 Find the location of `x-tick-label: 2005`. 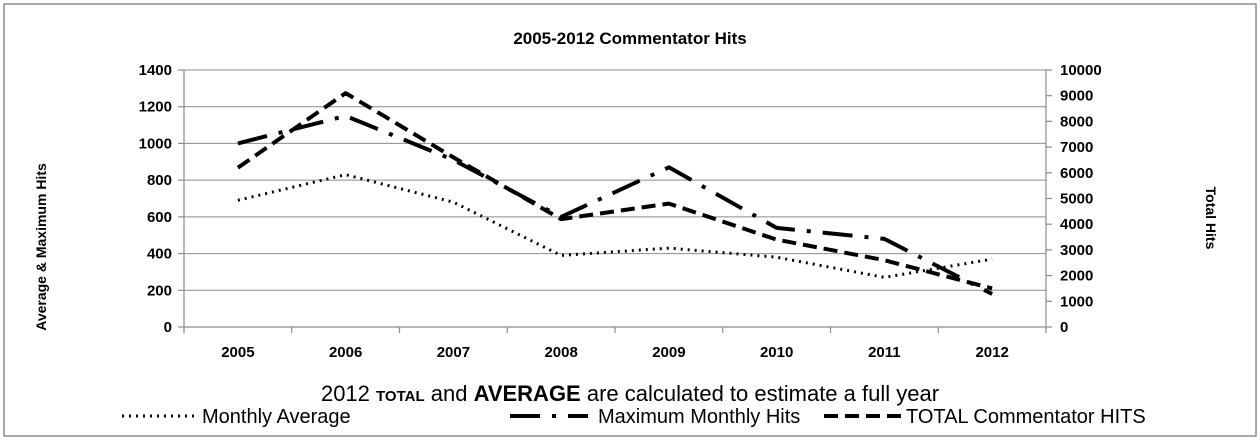

x-tick-label: 2005 is located at coordinates (237, 352).